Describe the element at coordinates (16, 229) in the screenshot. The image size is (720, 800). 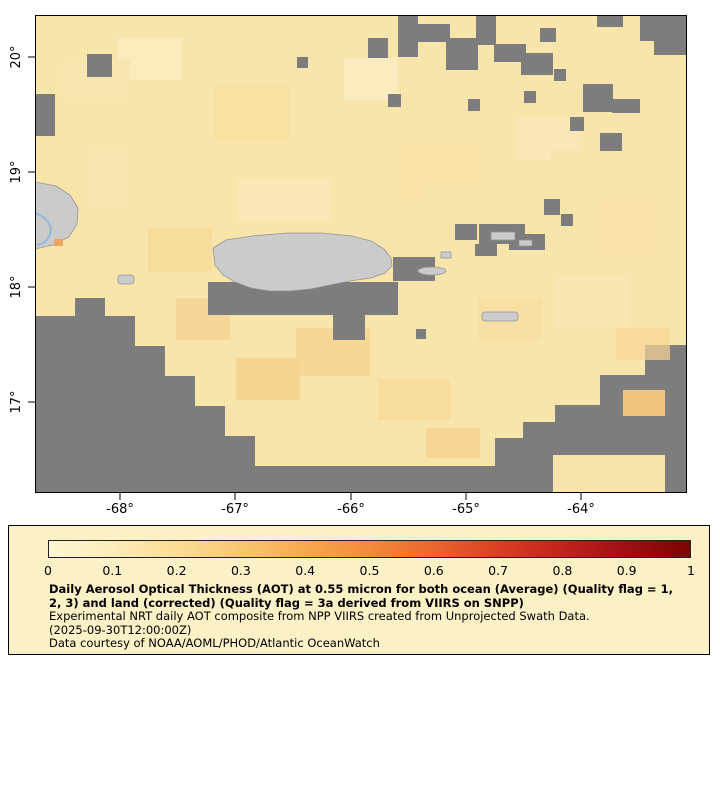
I see `y-axis-labels: 20° 19° 18° 17°` at that location.